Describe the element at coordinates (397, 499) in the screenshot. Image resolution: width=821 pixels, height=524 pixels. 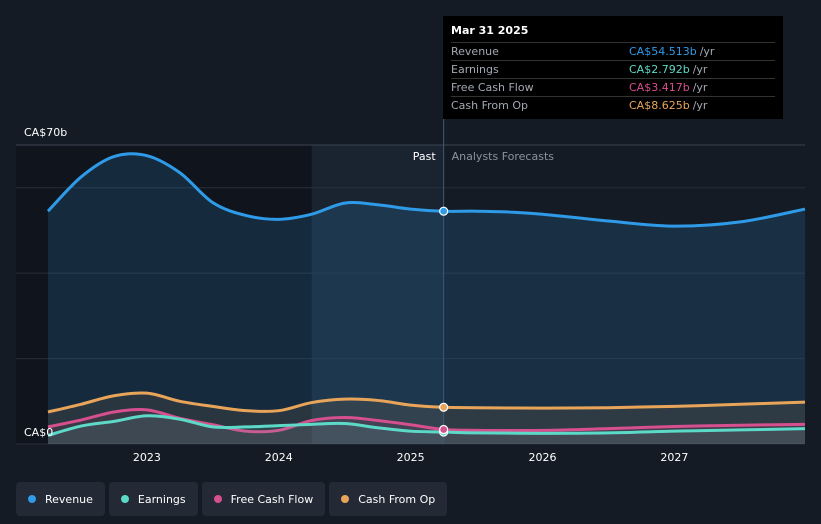
I see `legend-label: Cash From Op` at that location.